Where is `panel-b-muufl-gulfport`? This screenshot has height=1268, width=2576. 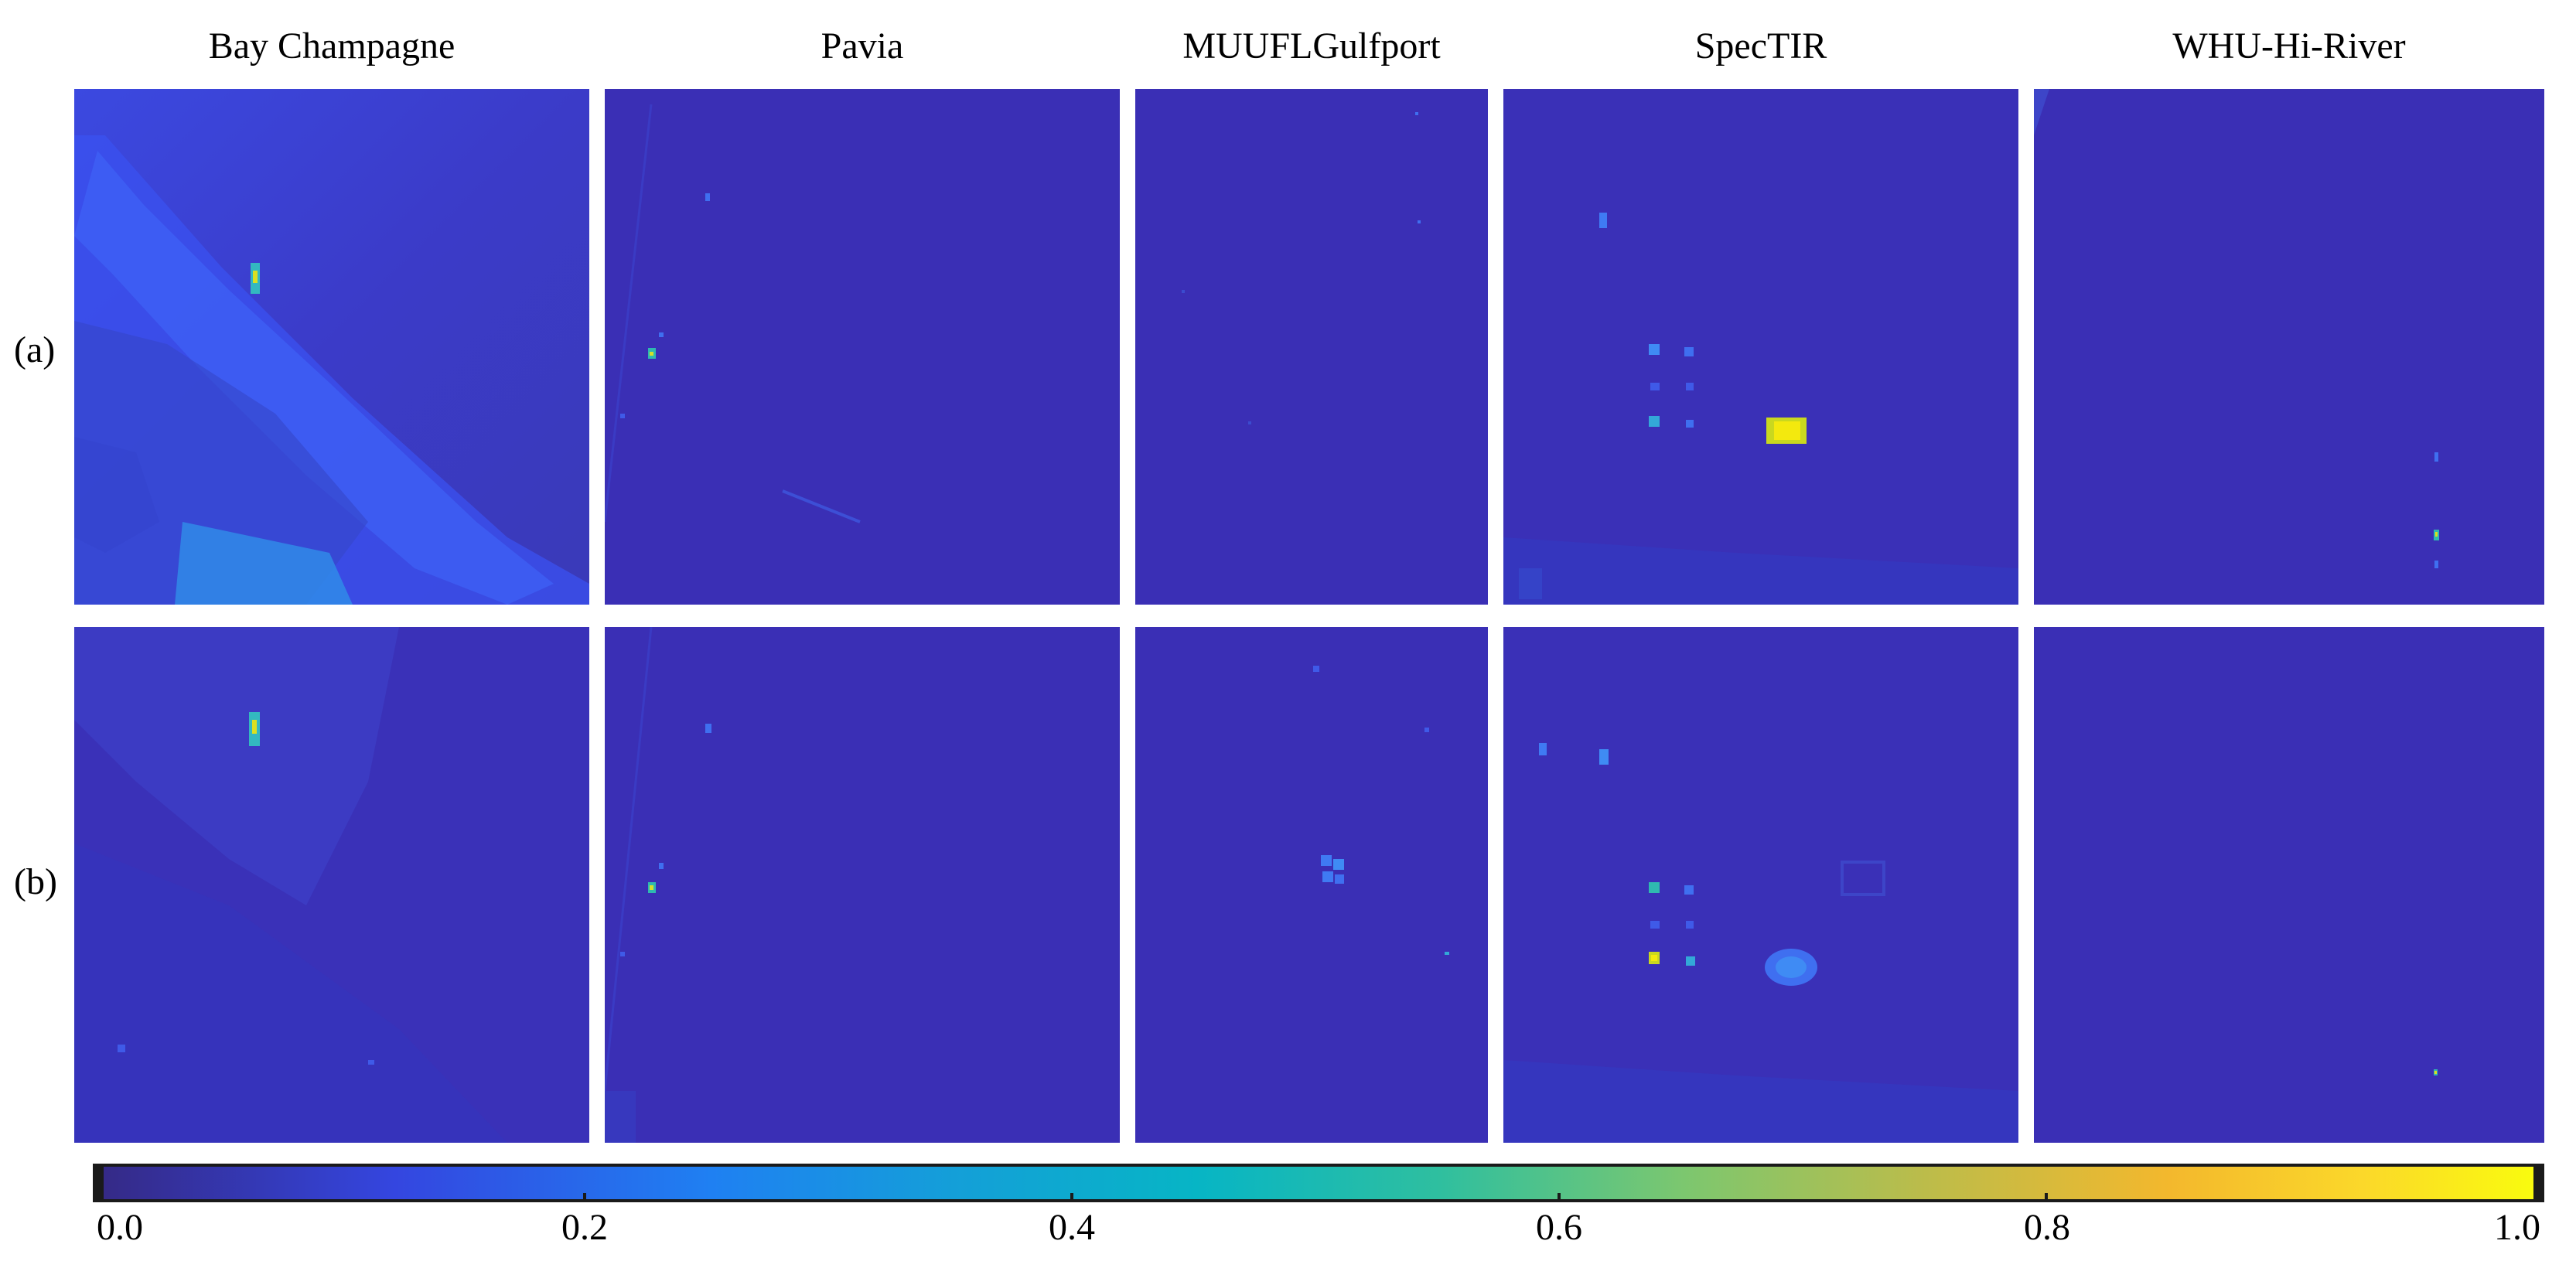
panel-b-muufl-gulfport is located at coordinates (1312, 885).